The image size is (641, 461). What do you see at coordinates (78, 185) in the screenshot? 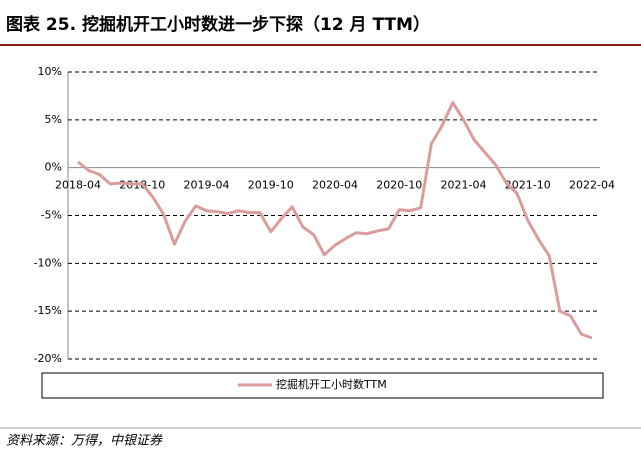
I see `x-tick-label: 2018-04` at bounding box center [78, 185].